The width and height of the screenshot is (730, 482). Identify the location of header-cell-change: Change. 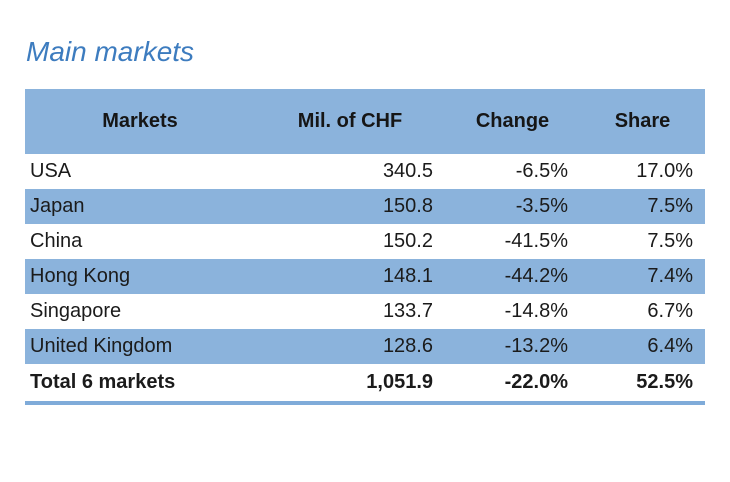
(512, 121).